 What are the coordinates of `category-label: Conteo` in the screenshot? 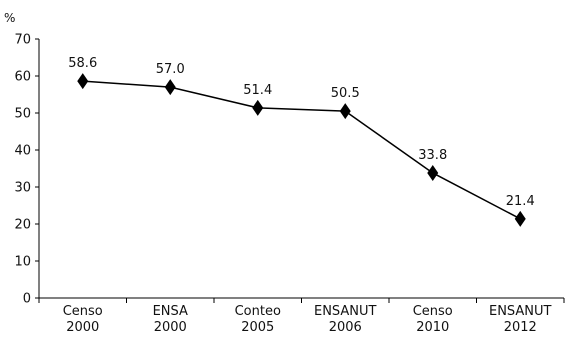 It's located at (258, 311).